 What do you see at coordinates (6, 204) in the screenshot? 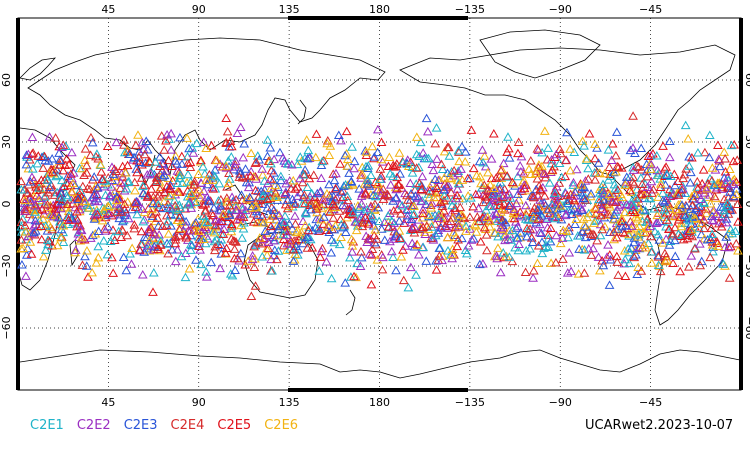
I see `left-lat-label: 0` at bounding box center [6, 204].